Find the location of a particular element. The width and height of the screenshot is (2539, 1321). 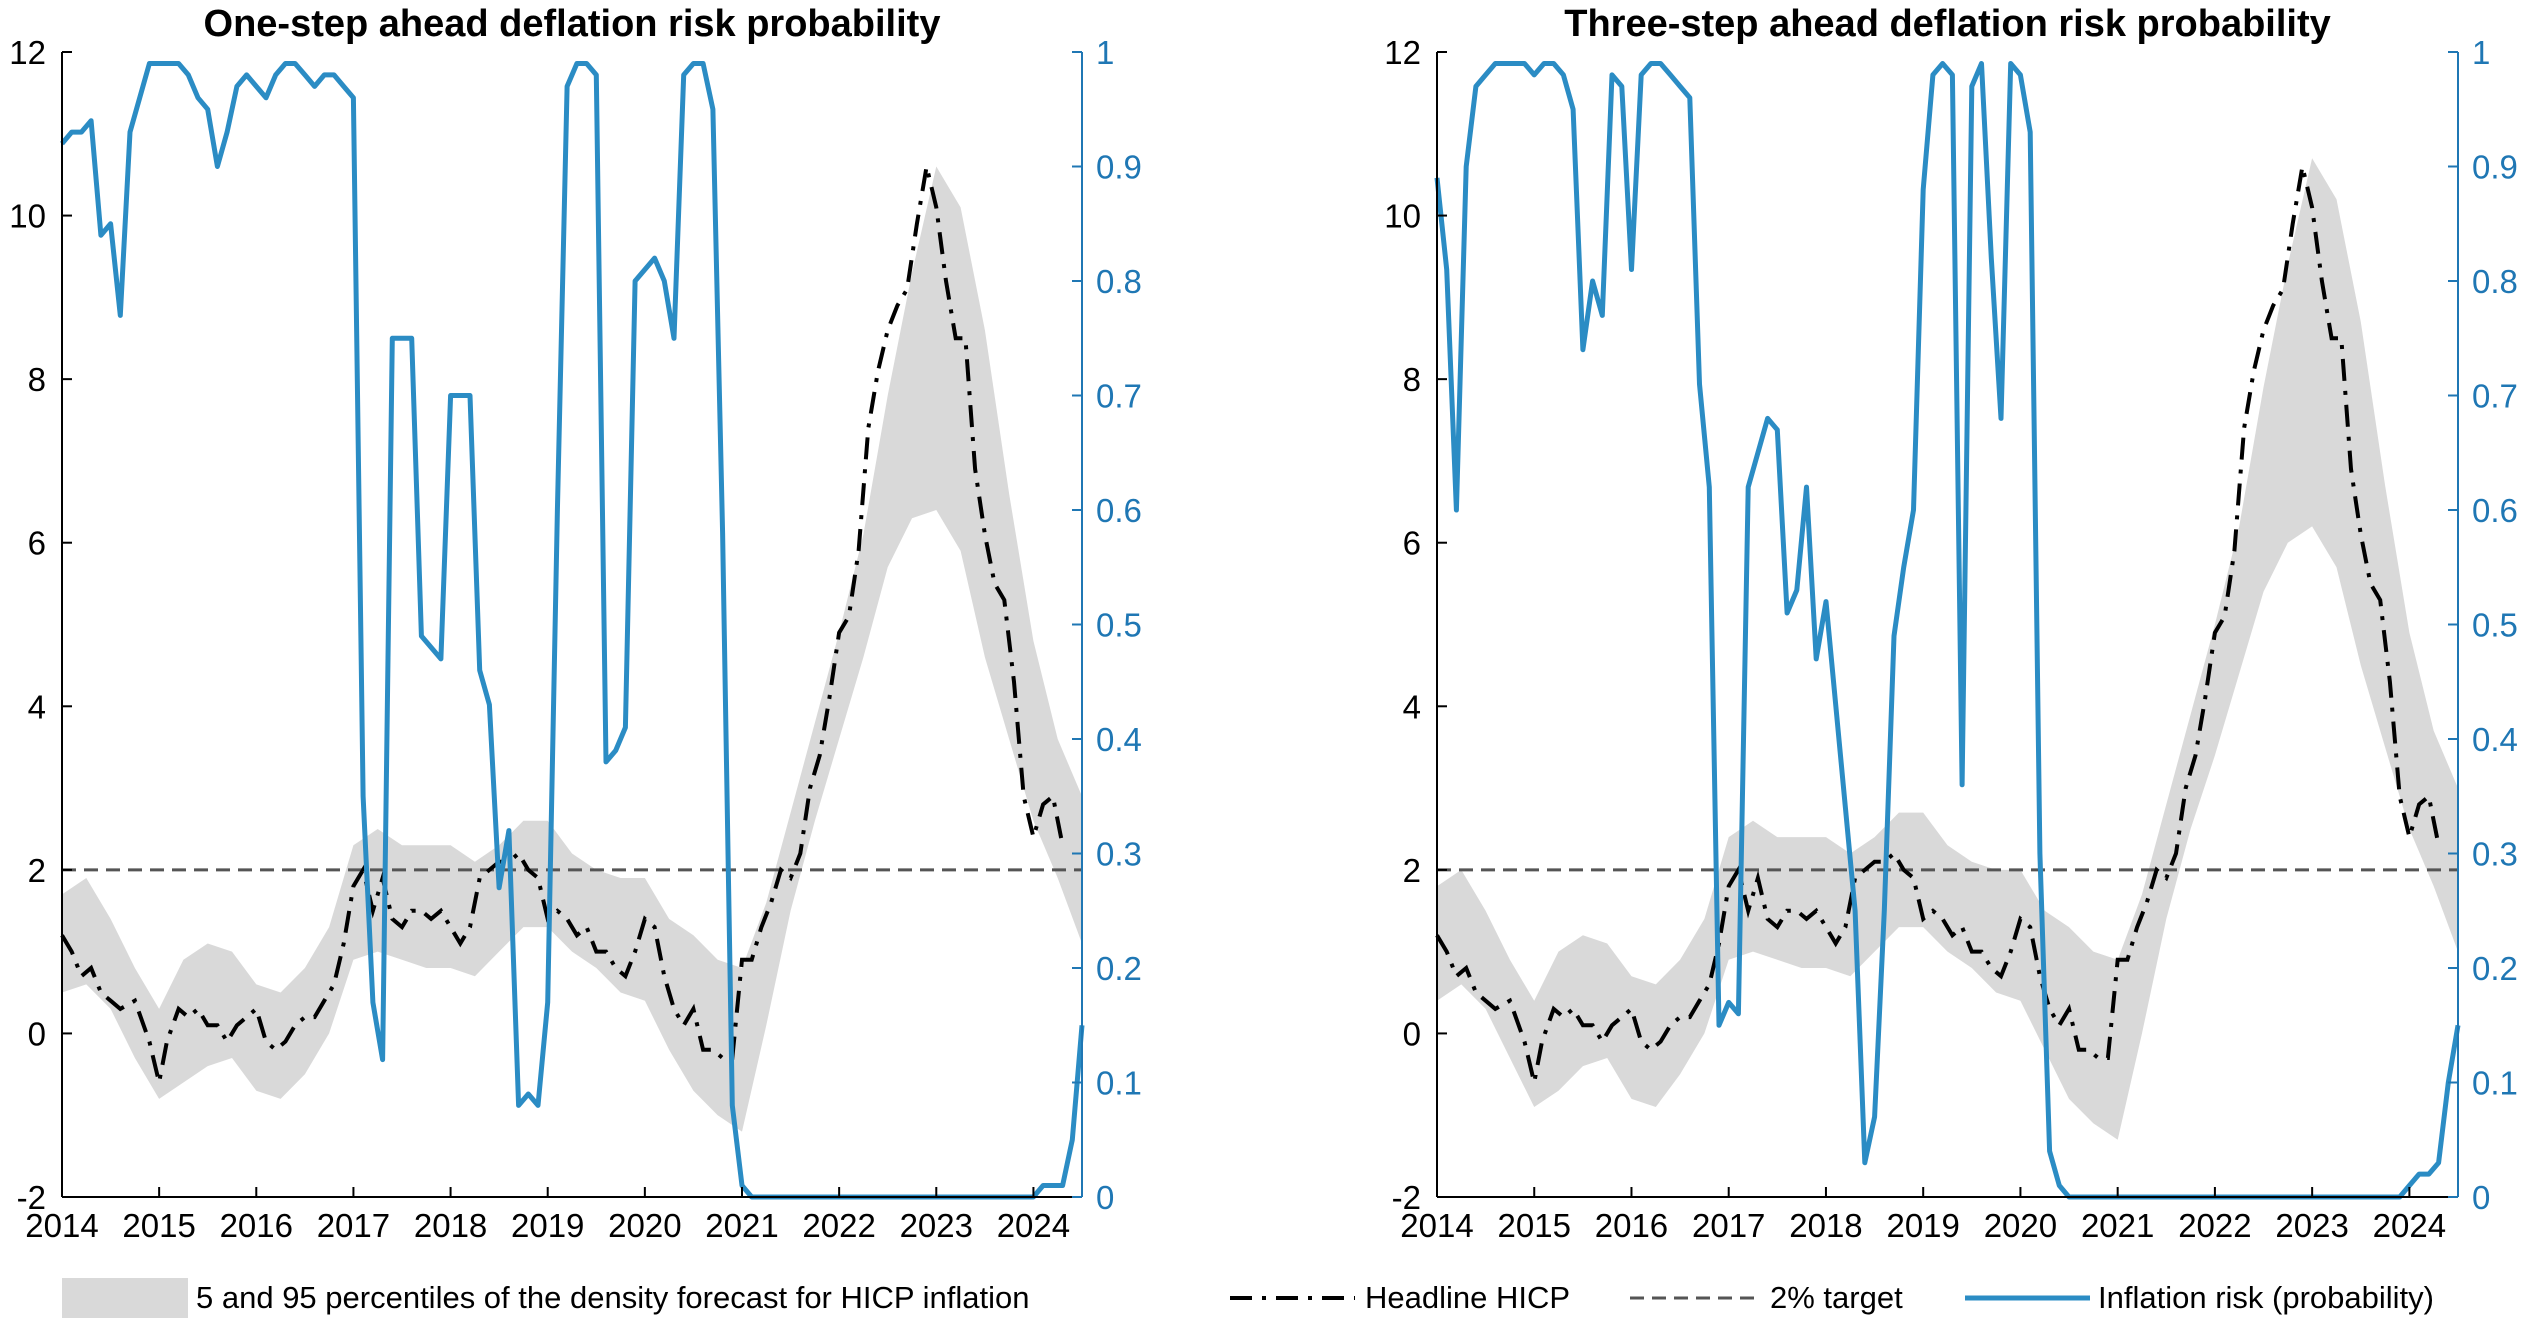

legend-target-label: 2% target is located at coordinates (1836, 1297).